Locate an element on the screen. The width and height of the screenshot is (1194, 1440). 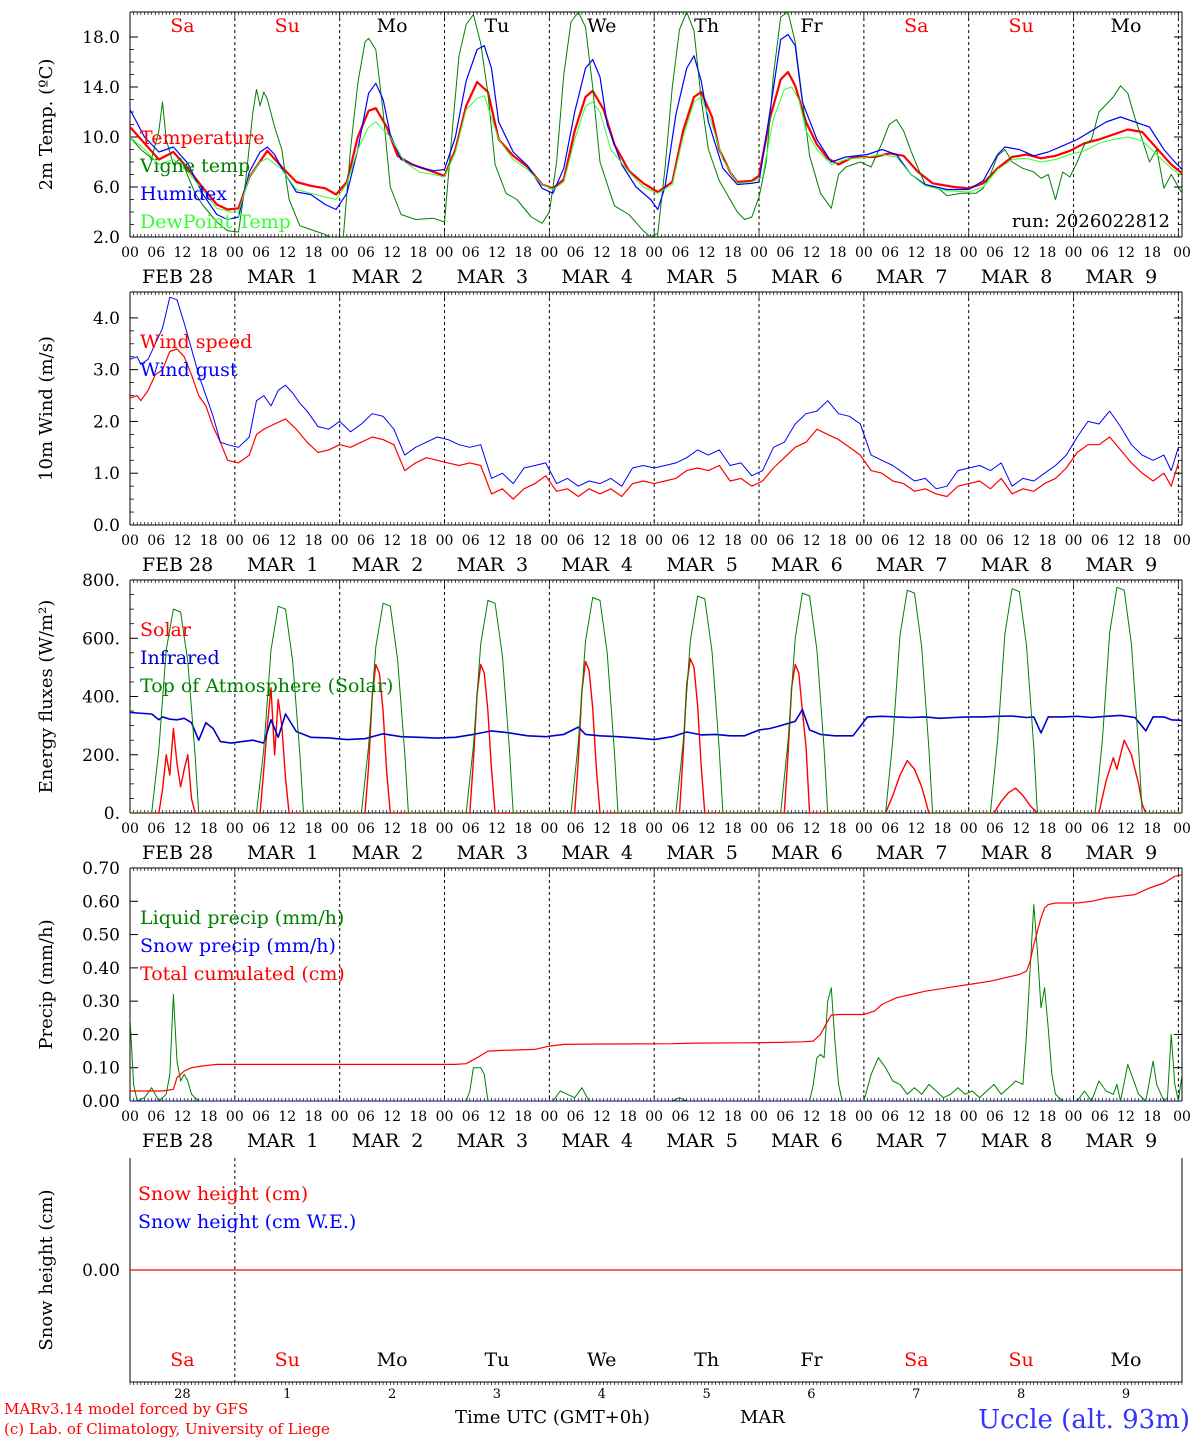
series-line-wind-speed is located at coordinates (654, 424).